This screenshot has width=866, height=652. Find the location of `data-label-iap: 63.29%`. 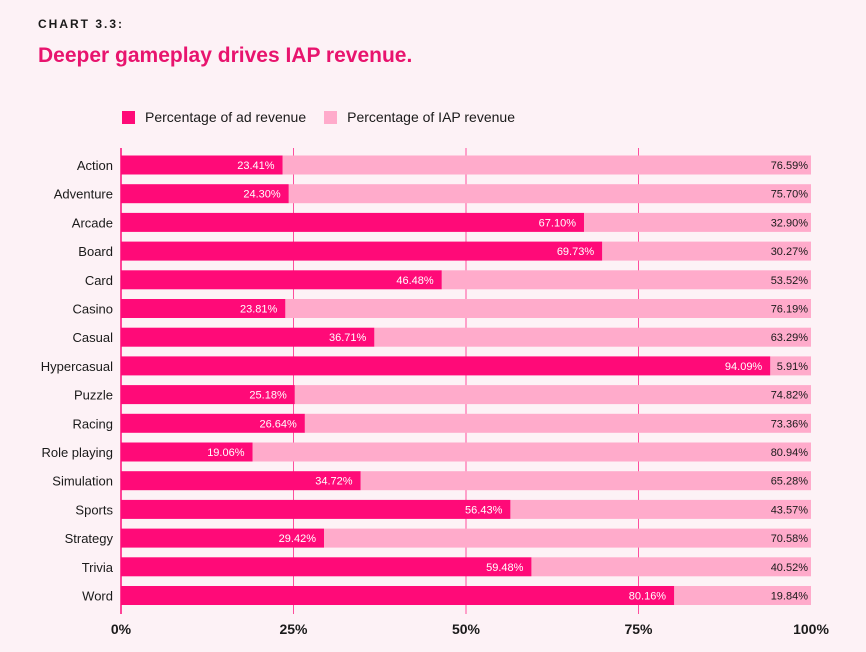

data-label-iap: 63.29% is located at coordinates (790, 338).